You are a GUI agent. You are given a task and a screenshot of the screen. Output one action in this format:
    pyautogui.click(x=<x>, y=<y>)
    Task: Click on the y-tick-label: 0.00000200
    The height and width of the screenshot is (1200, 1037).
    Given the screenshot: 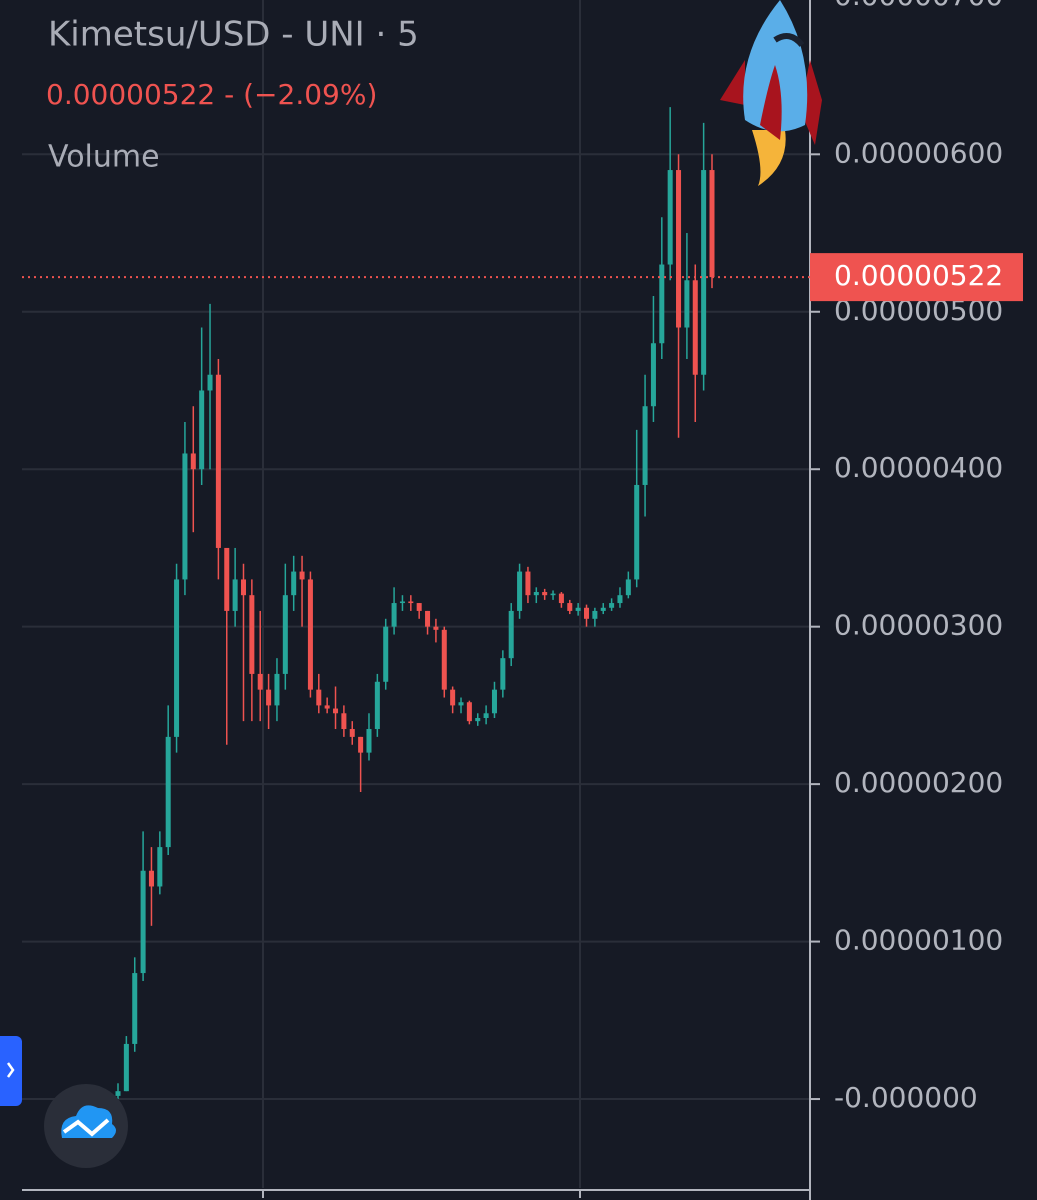 What is the action you would take?
    pyautogui.click(x=918, y=782)
    